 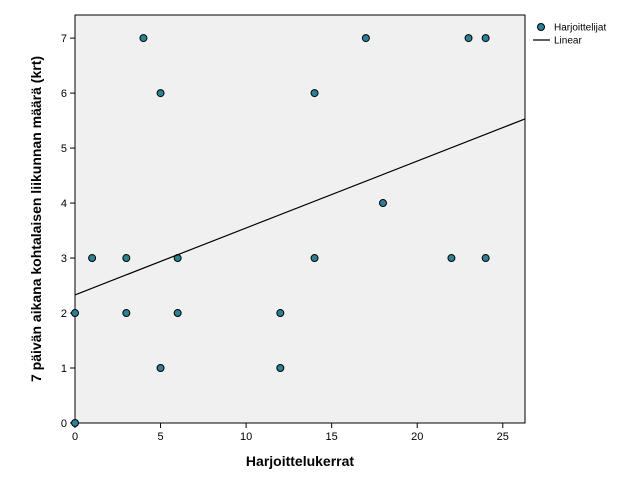 What do you see at coordinates (503, 437) in the screenshot?
I see `x-tick-label: 25` at bounding box center [503, 437].